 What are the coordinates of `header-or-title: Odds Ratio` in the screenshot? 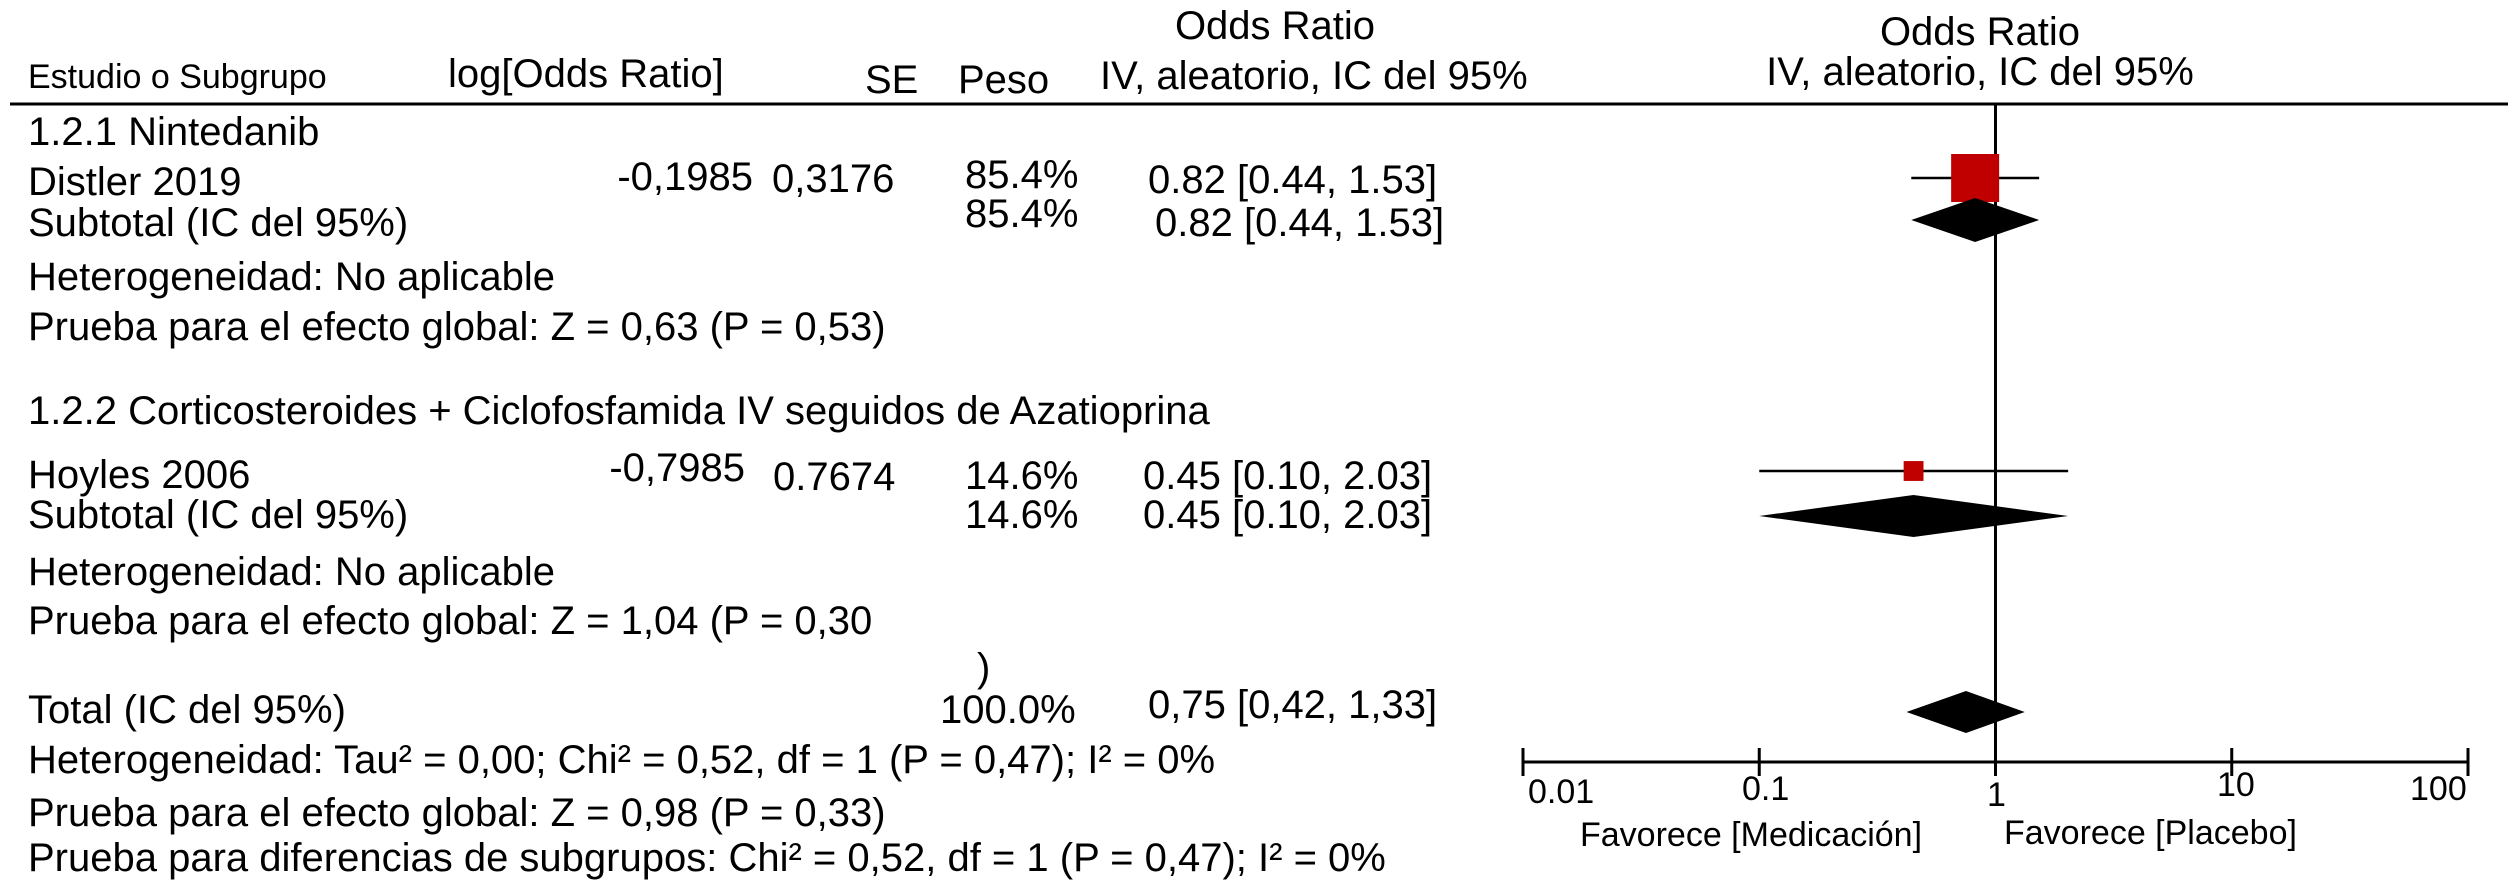 It's located at (1275, 26).